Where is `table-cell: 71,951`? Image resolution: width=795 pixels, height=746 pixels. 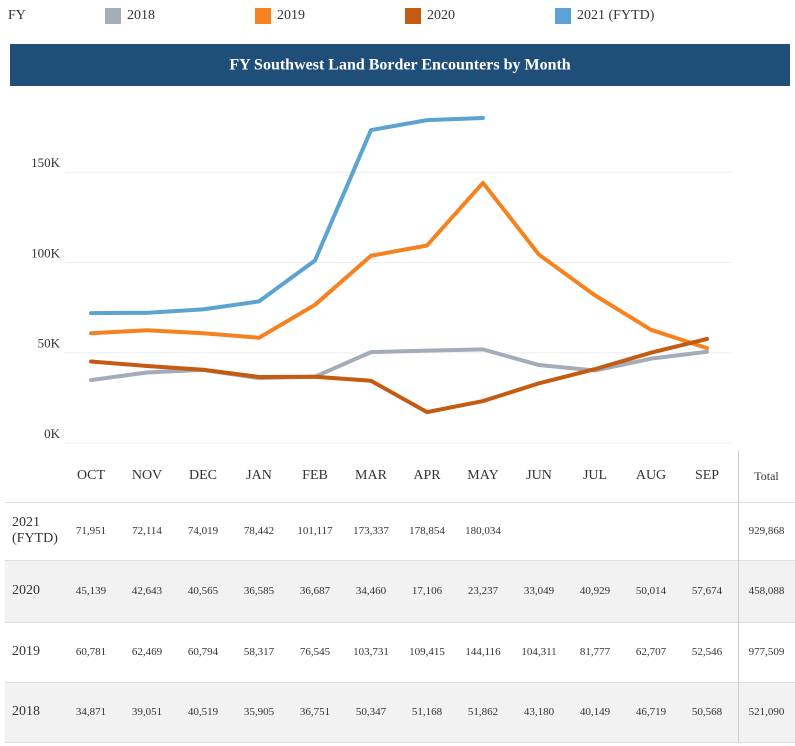 table-cell: 71,951 is located at coordinates (91, 531).